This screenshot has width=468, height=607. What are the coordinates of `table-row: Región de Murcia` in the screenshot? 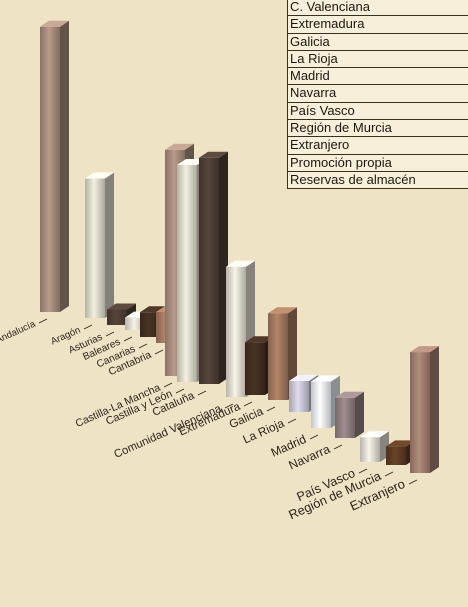 It's located at (378, 129).